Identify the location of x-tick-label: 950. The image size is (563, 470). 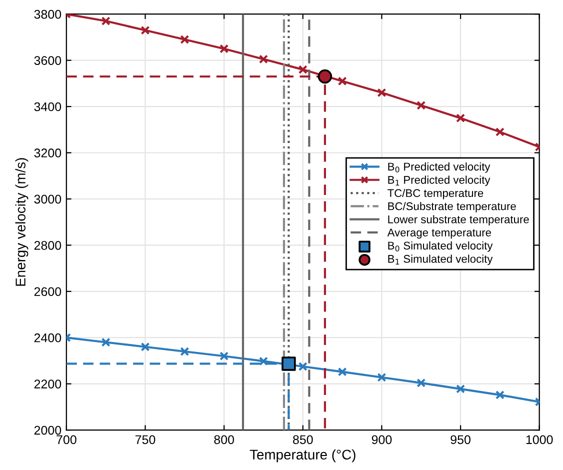
(460, 439).